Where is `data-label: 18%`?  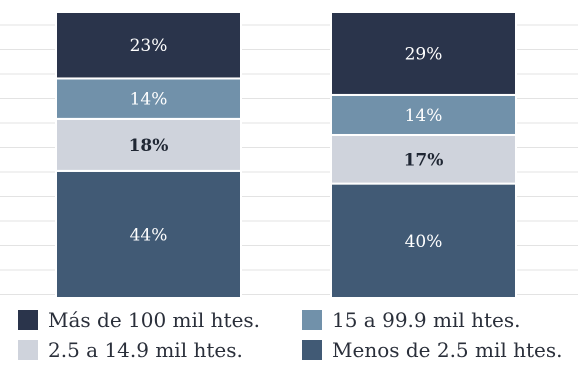 data-label: 18% is located at coordinates (149, 146).